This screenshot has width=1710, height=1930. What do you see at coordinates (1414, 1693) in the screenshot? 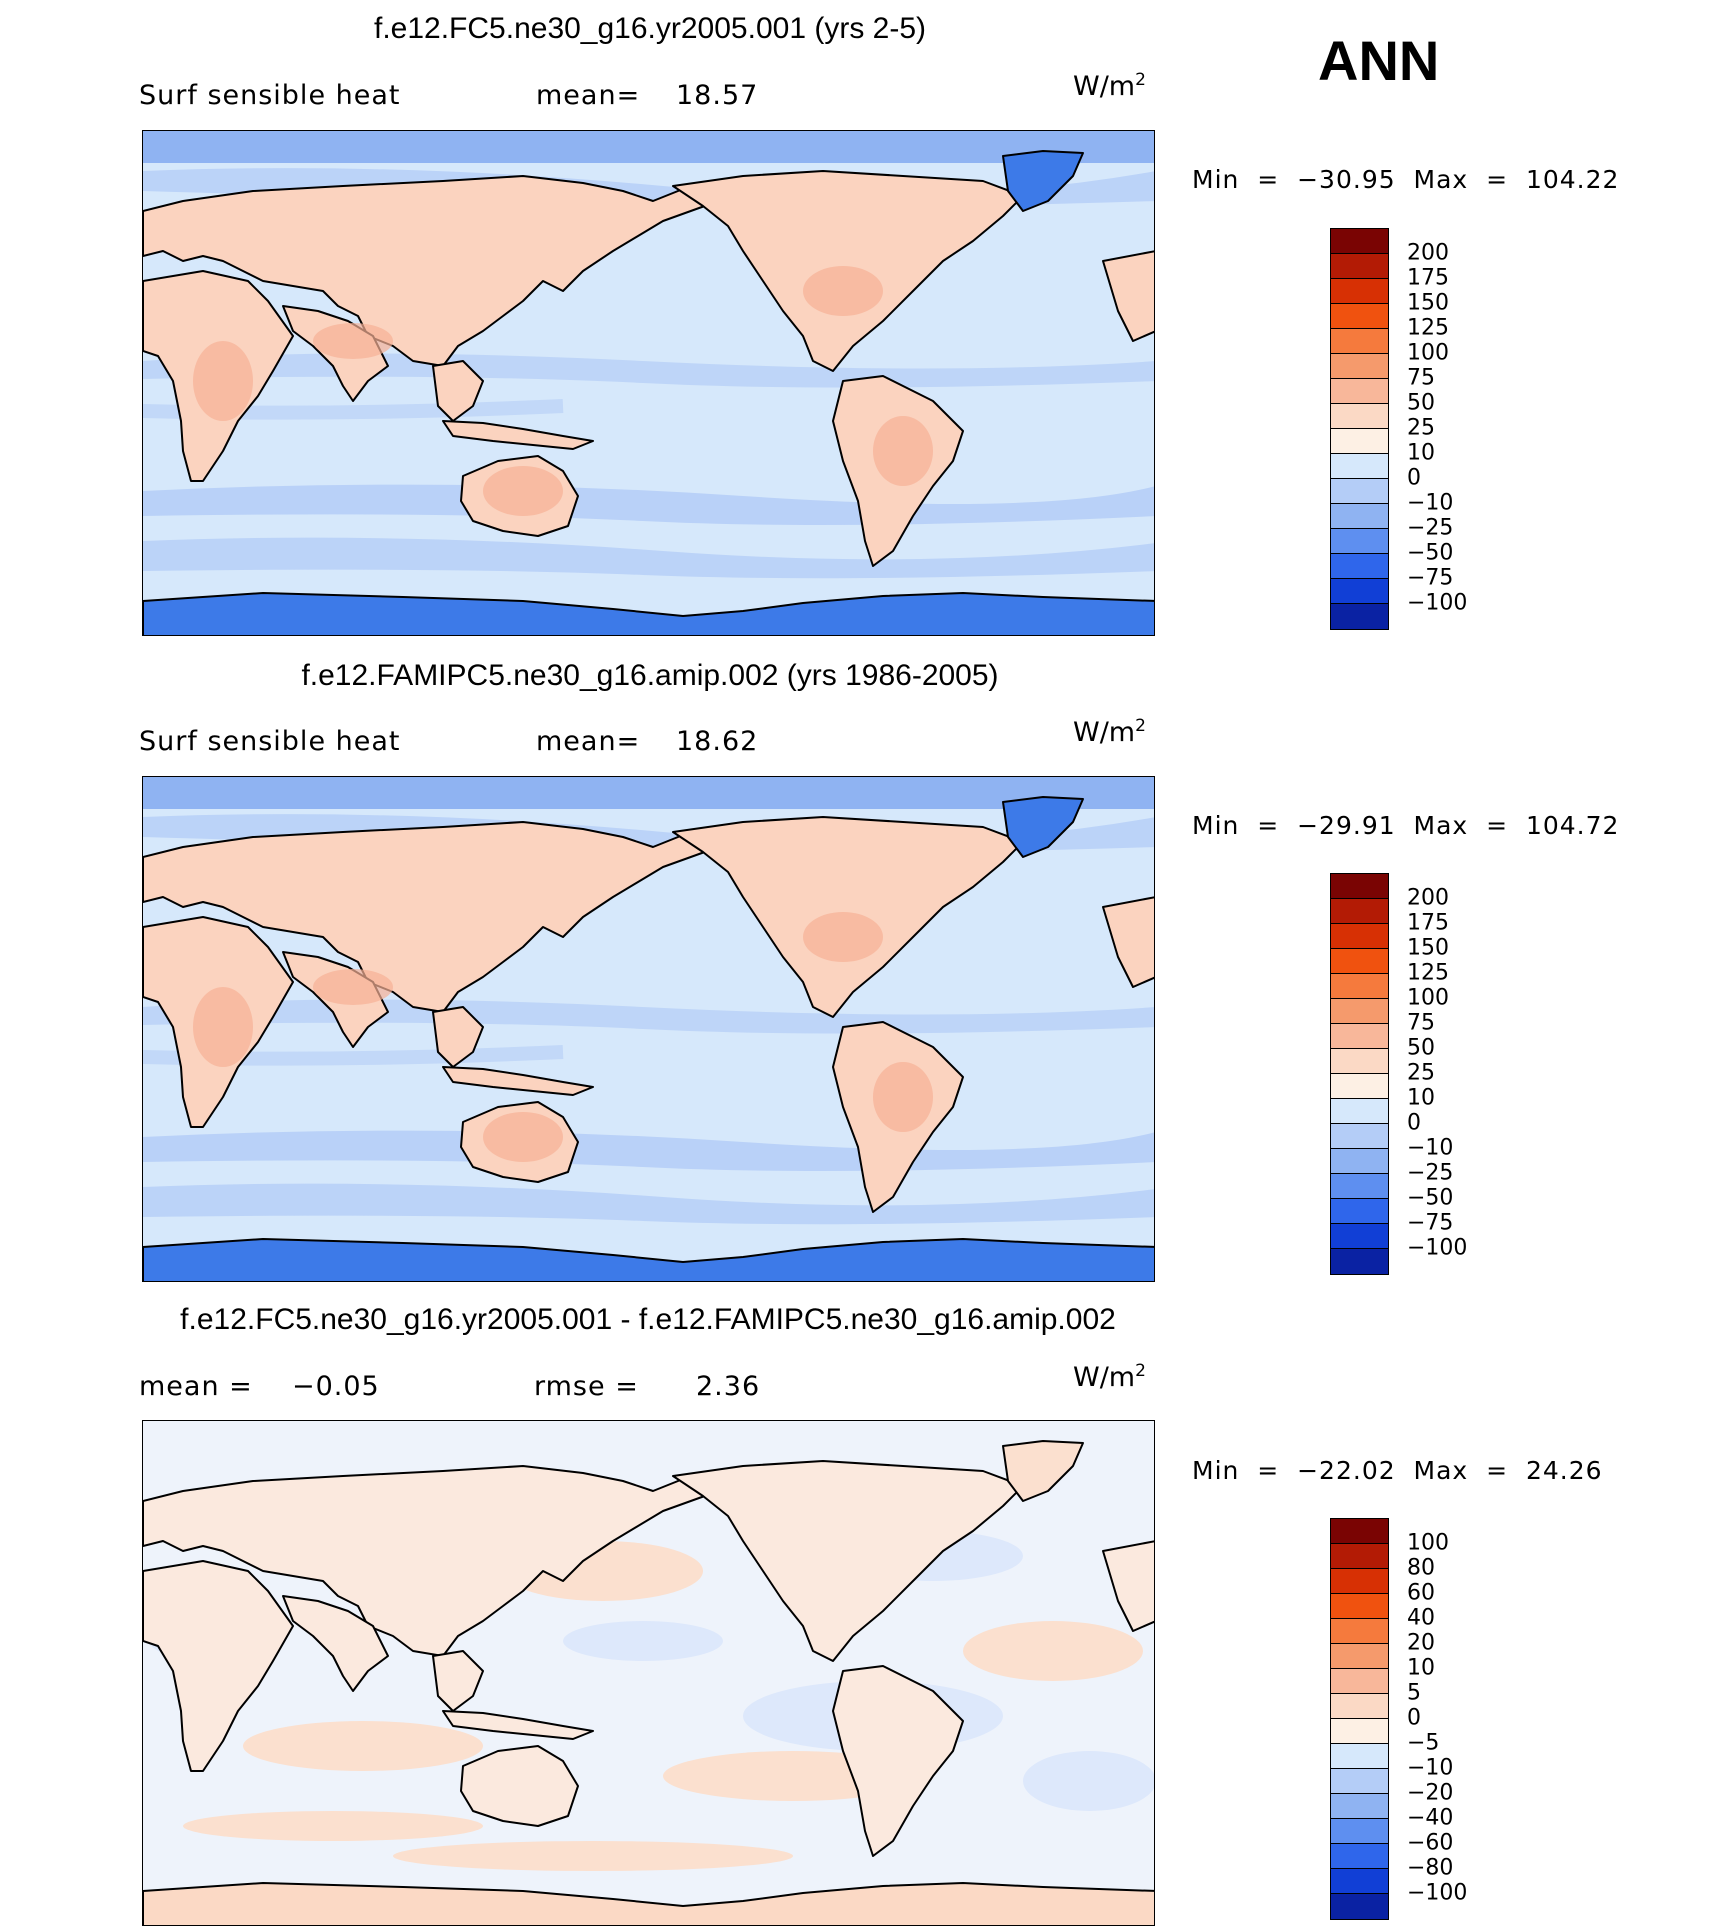
I see `colorbar-tick-label: 5` at bounding box center [1414, 1693].